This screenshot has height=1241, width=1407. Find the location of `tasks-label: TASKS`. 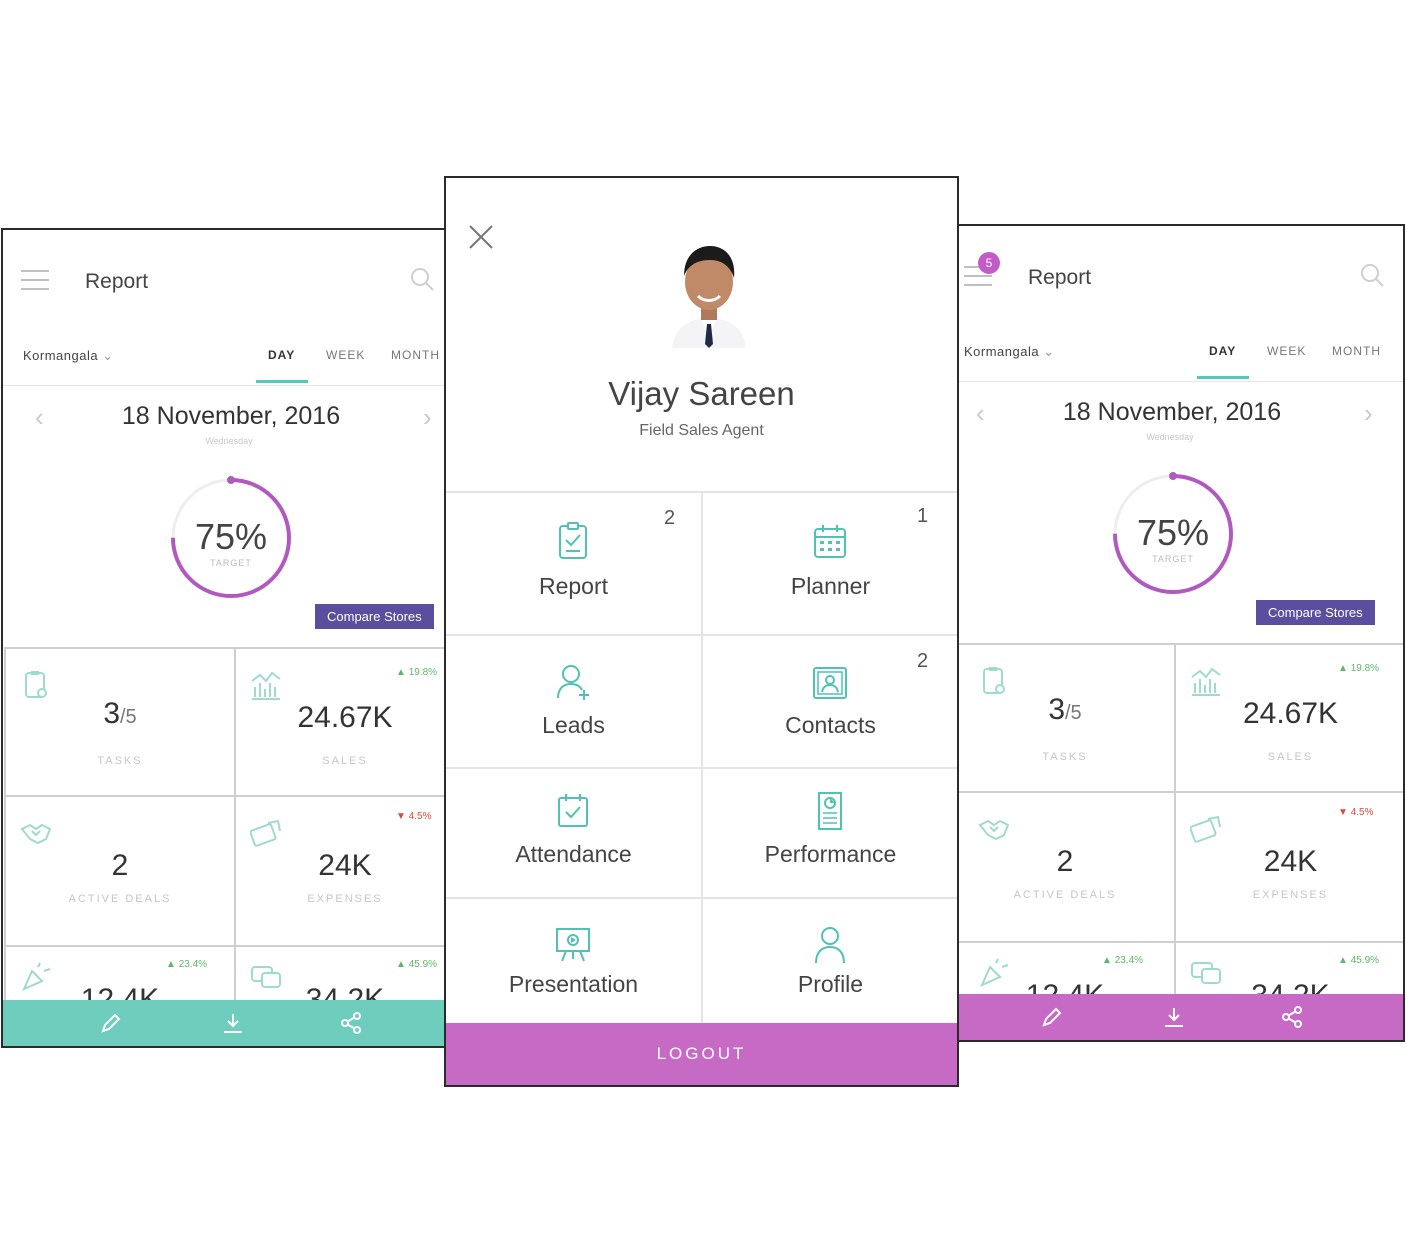

tasks-label: TASKS is located at coordinates (120, 761).